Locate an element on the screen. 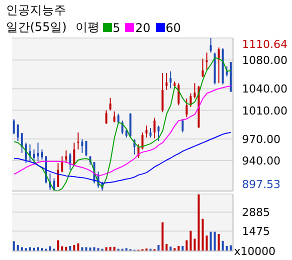 The image size is (292, 260). y-tick-label: 970.00 is located at coordinates (261, 139).